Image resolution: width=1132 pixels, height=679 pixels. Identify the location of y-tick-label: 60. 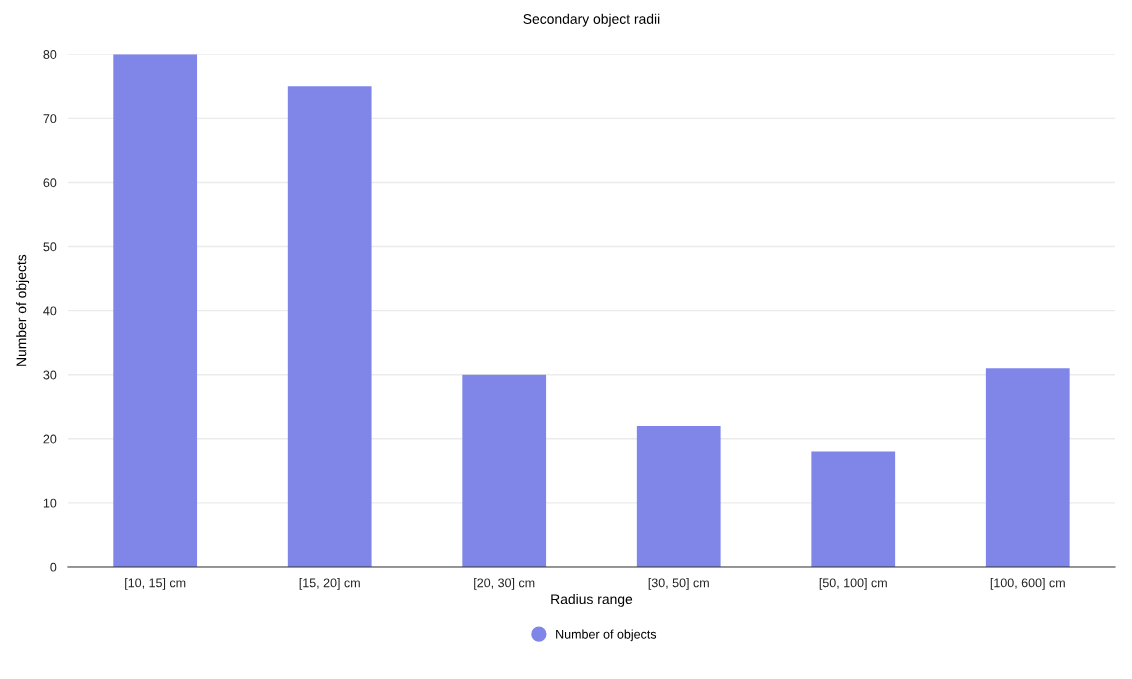
(50, 183).